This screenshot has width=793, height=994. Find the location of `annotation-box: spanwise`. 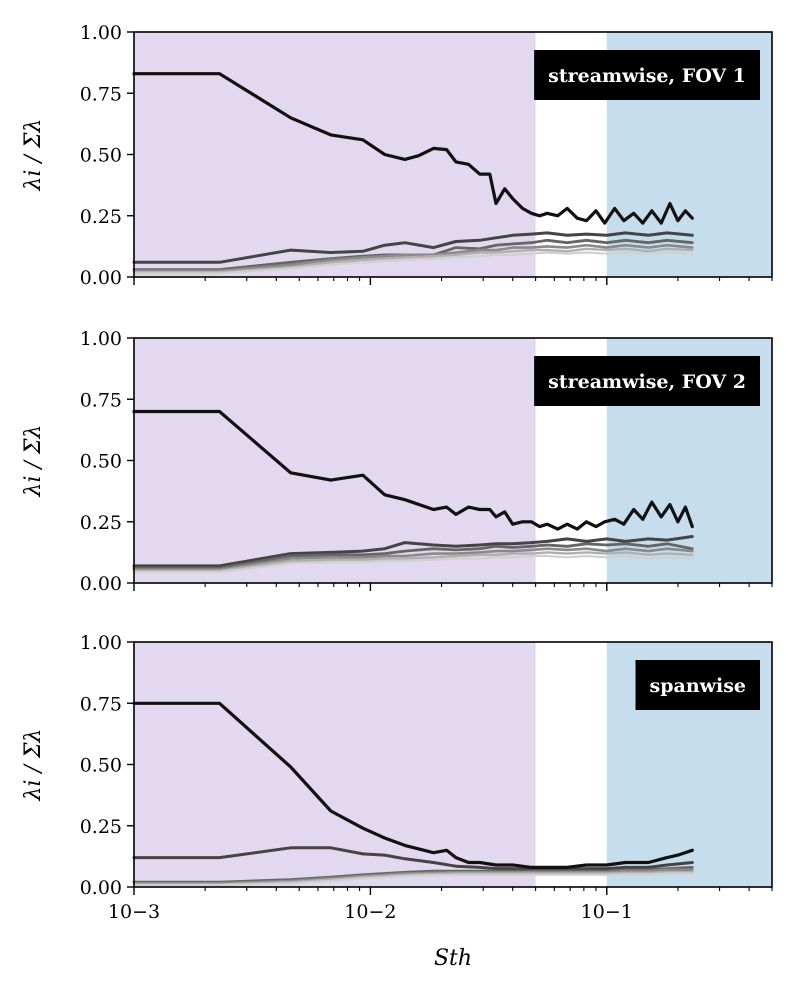

annotation-box: spanwise is located at coordinates (697, 685).